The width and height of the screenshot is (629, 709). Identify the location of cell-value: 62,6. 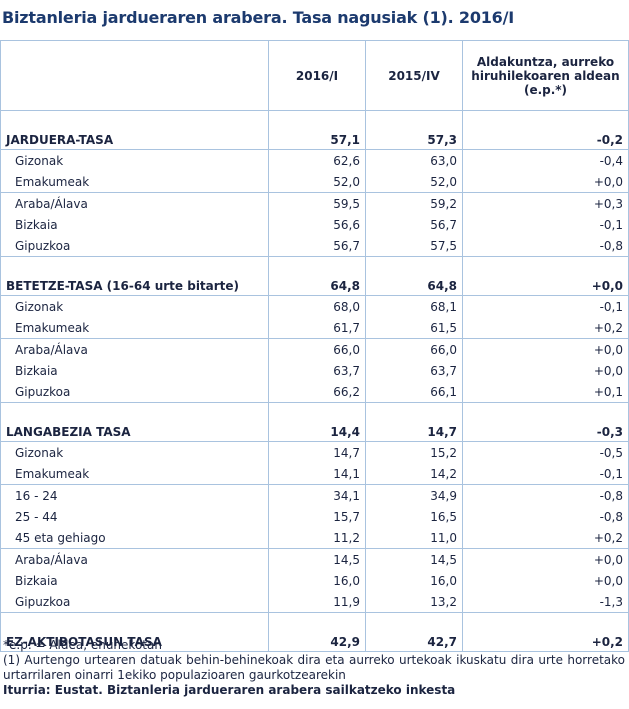
(317, 160).